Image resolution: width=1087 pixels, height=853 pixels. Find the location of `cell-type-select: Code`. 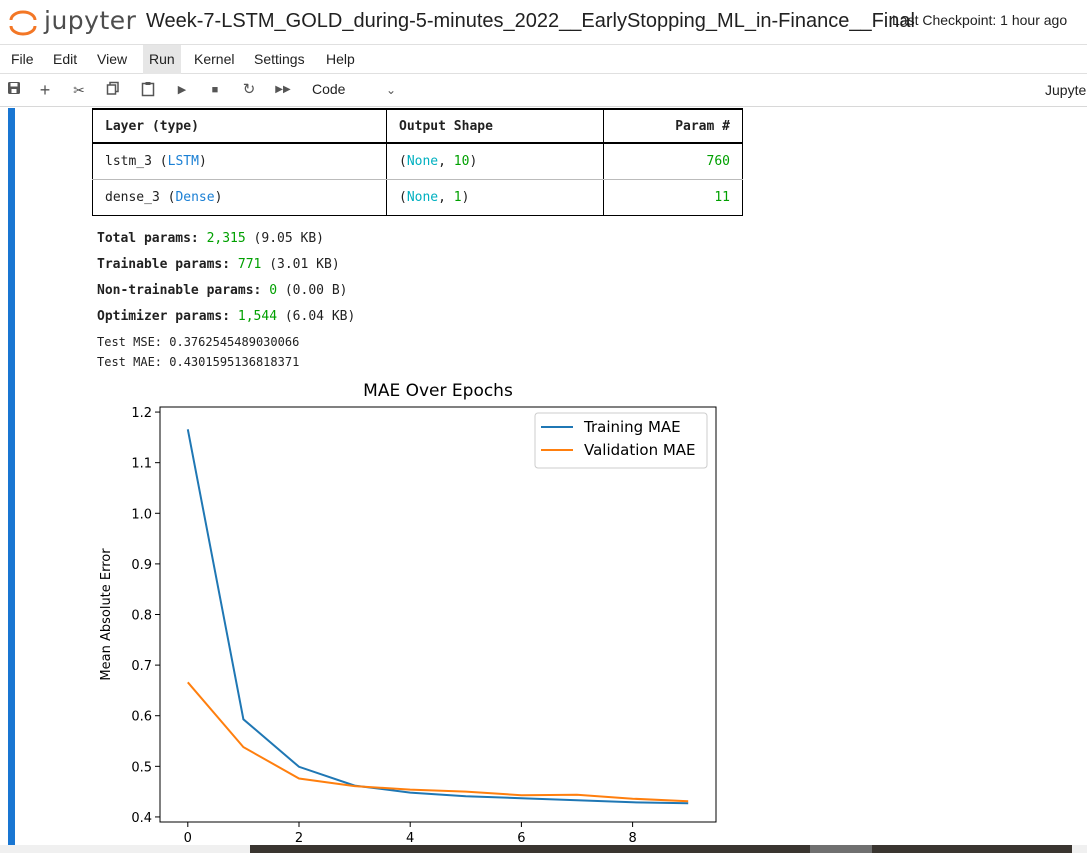

cell-type-select: Code is located at coordinates (329, 89).